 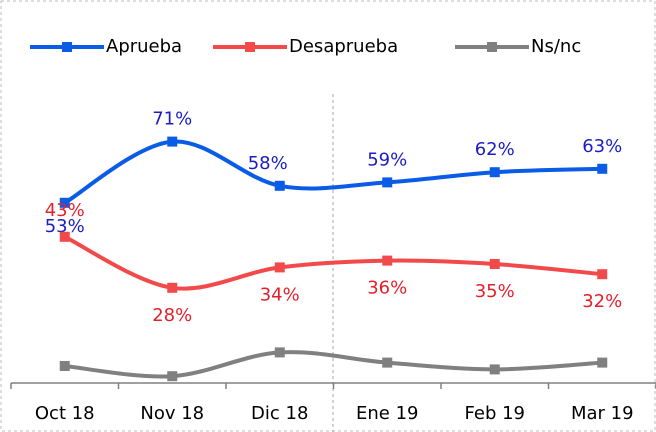 What do you see at coordinates (602, 301) in the screenshot?
I see `data-label: 32%` at bounding box center [602, 301].